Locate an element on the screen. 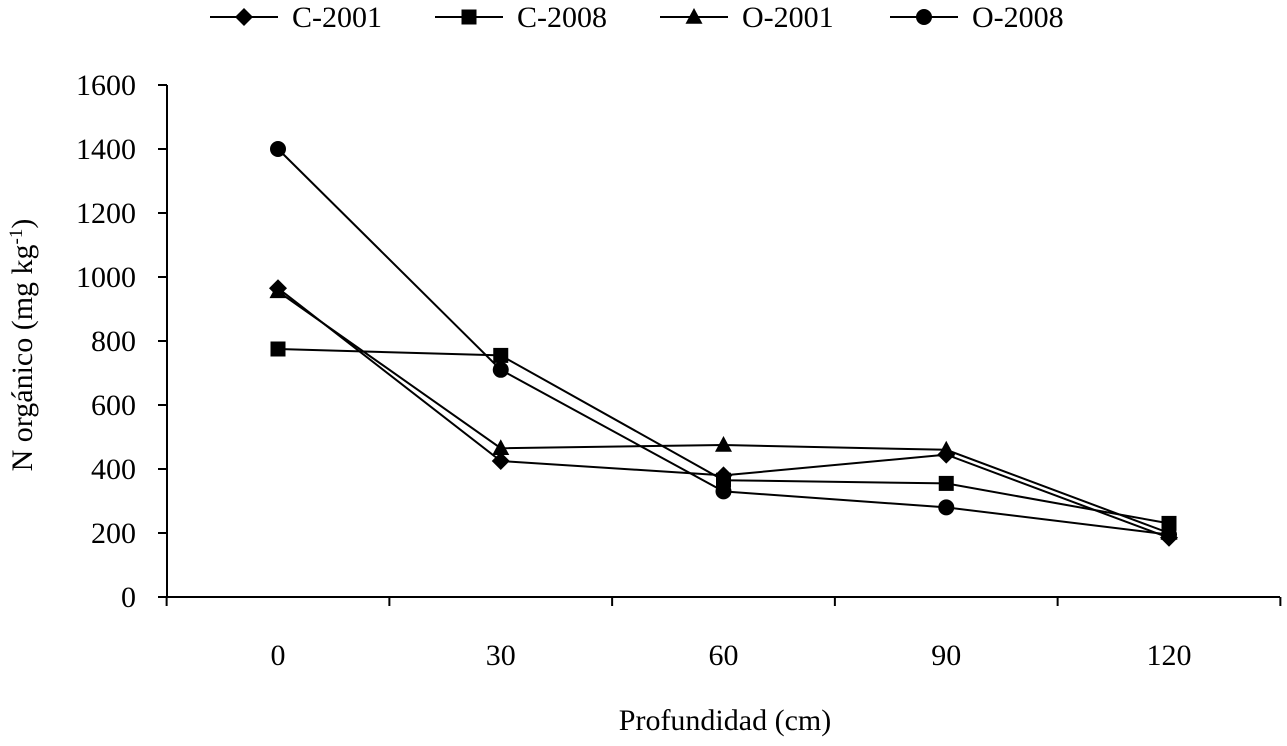 The height and width of the screenshot is (746, 1287). y-axis-title-suffix: ) is located at coordinates (22, 224).